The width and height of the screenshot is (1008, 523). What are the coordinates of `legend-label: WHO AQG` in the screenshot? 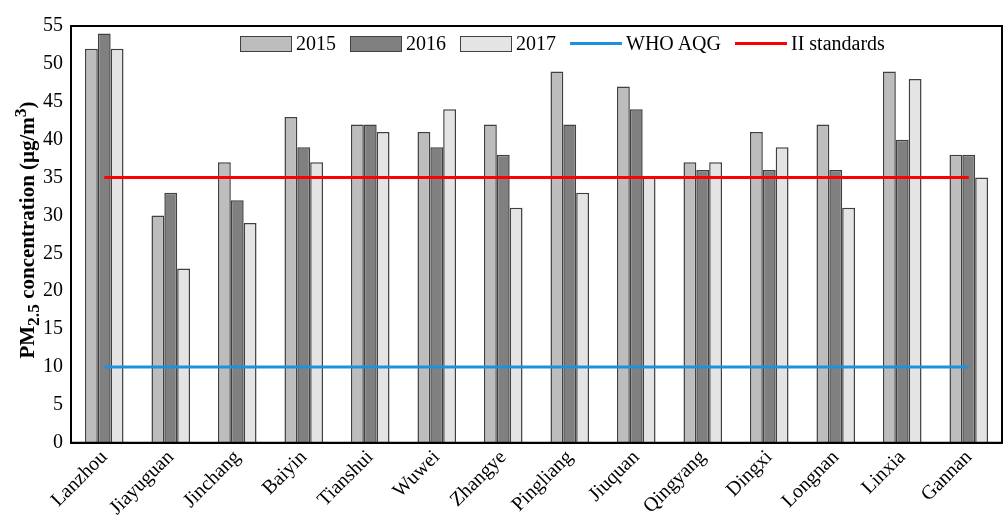 It's located at (673, 43).